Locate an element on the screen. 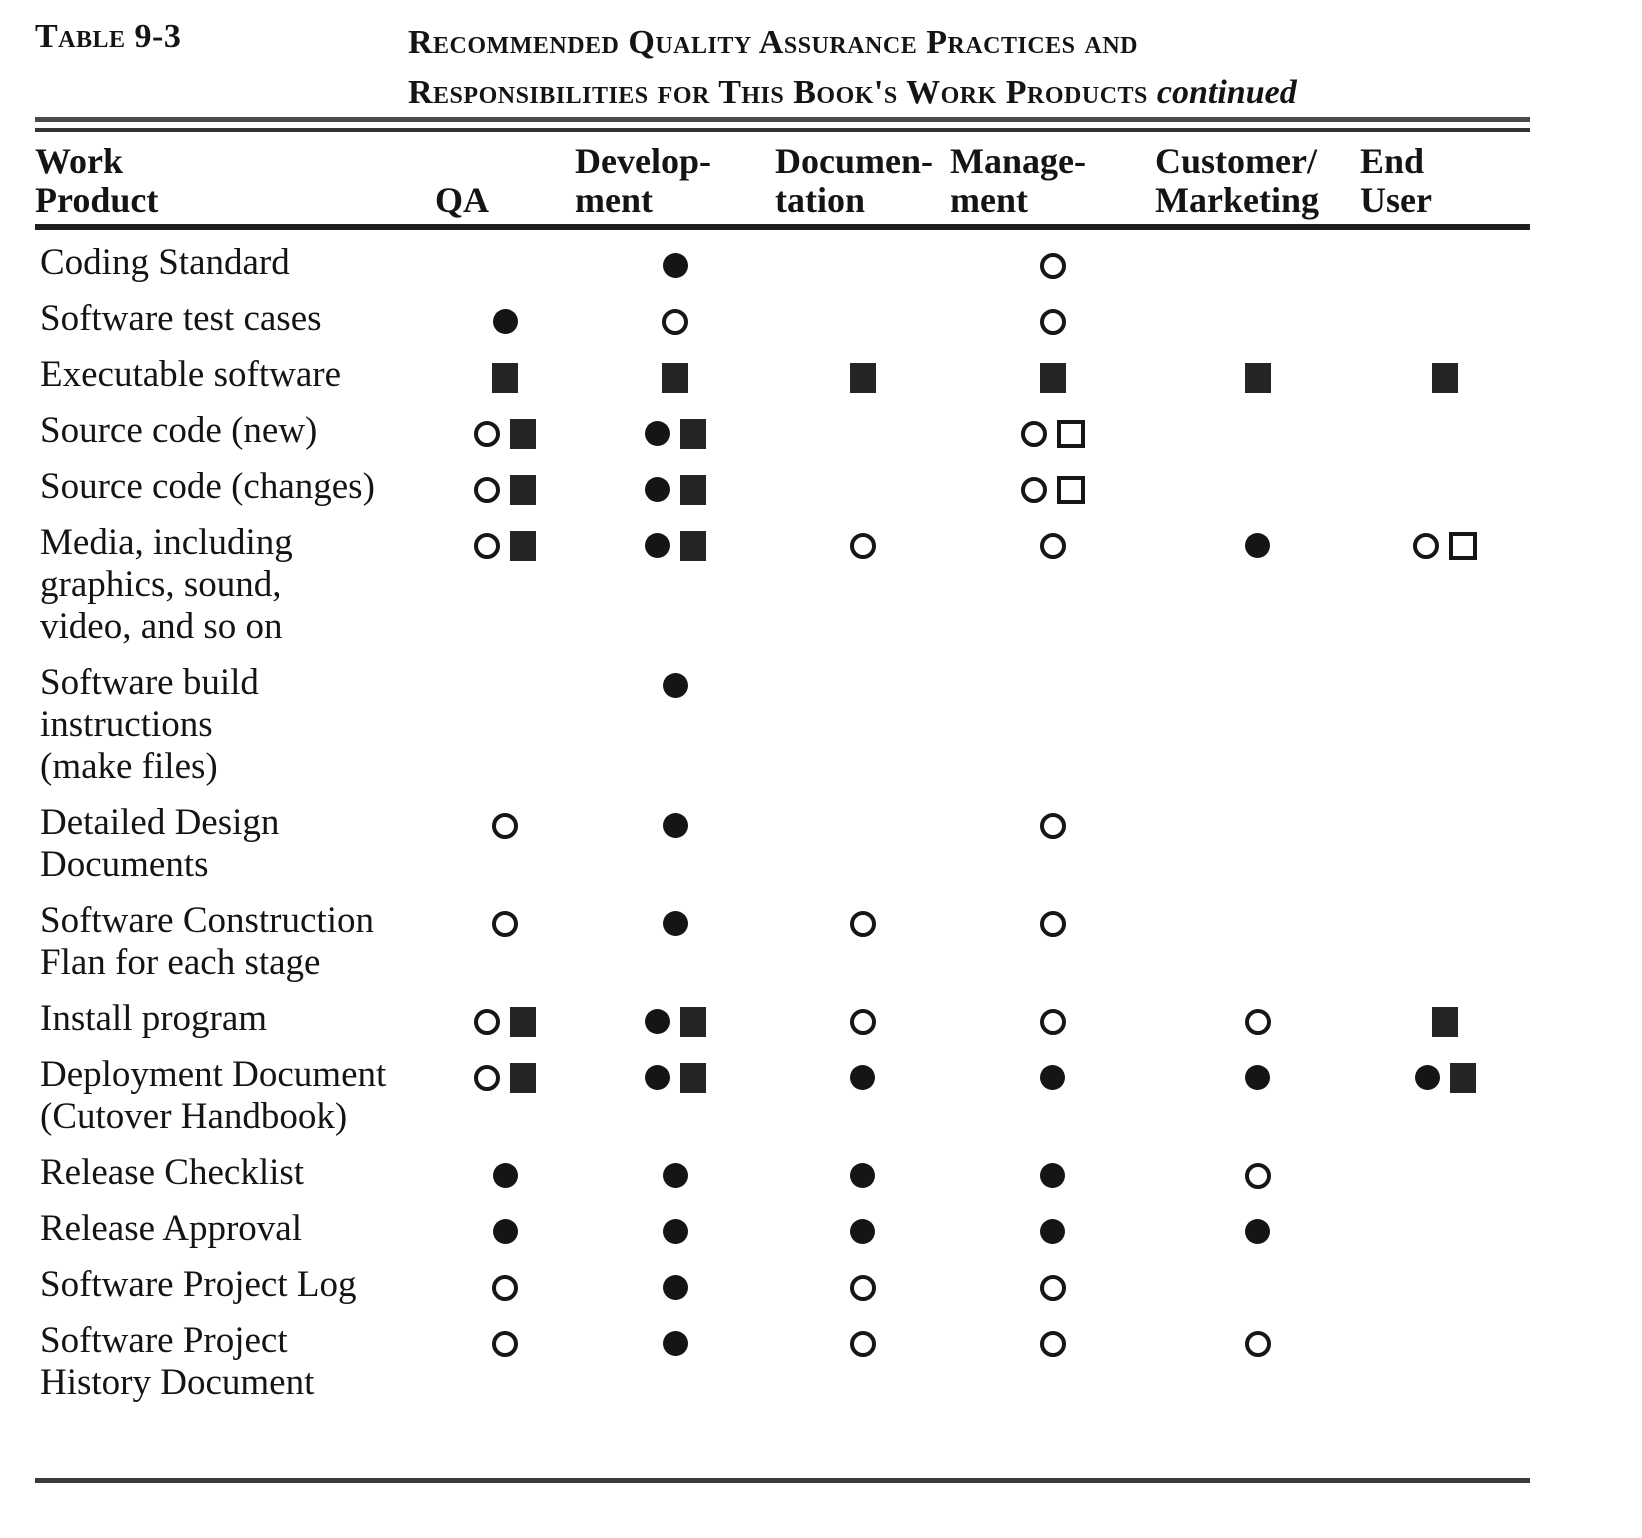 This screenshot has height=1538, width=1642. table-row: Coding Standard is located at coordinates (782, 262).